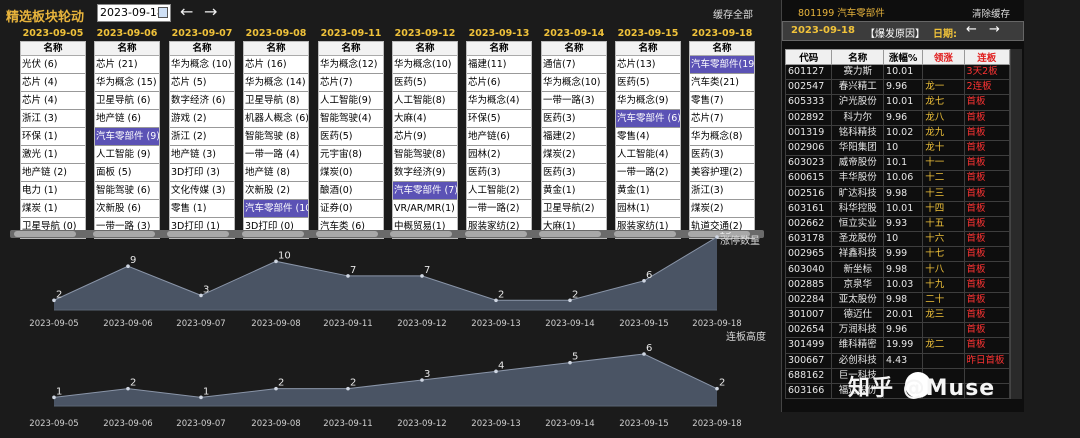  What do you see at coordinates (425, 101) in the screenshot?
I see `sector-item: 人工智能(8)` at bounding box center [425, 101].